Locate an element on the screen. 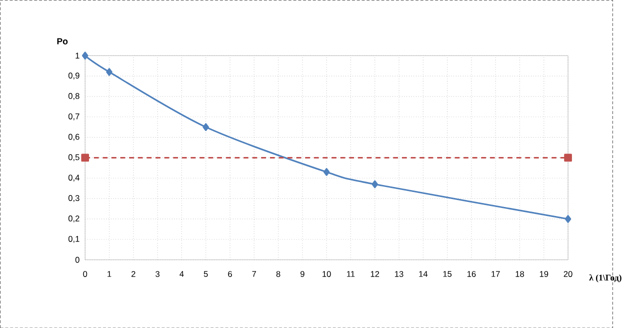  y-tick-label: 0,9 is located at coordinates (74, 76).